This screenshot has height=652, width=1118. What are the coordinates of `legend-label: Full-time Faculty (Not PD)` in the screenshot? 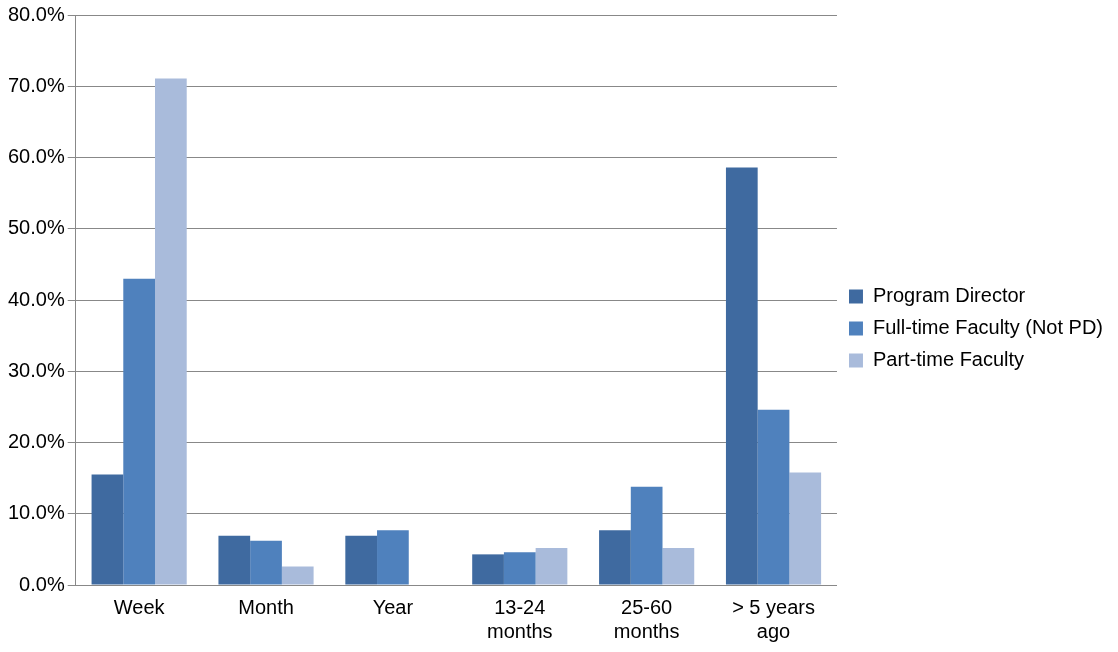 It's located at (987, 327).